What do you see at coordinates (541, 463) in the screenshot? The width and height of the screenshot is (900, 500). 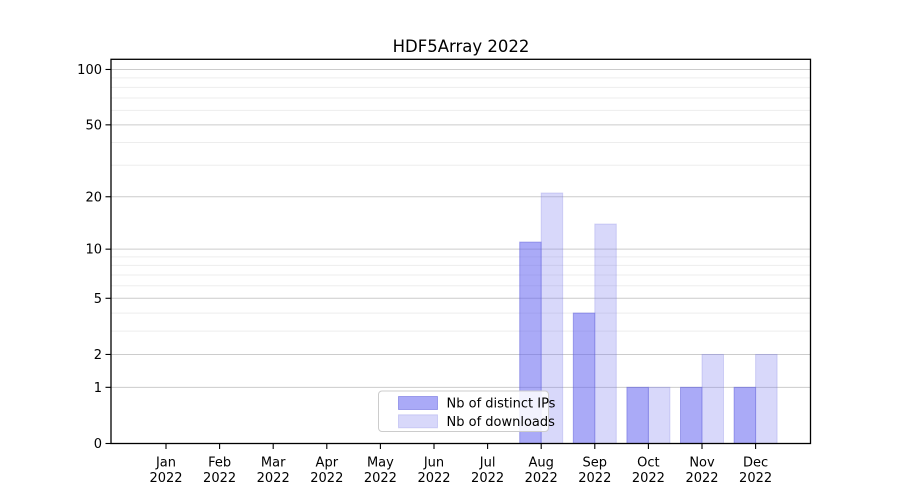 I see `x-tick-label-month: Aug` at bounding box center [541, 463].